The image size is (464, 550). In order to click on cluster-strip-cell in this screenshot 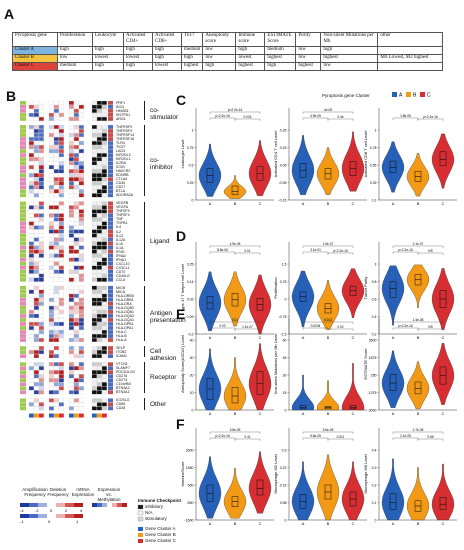, I will do `click(99, 415)`.